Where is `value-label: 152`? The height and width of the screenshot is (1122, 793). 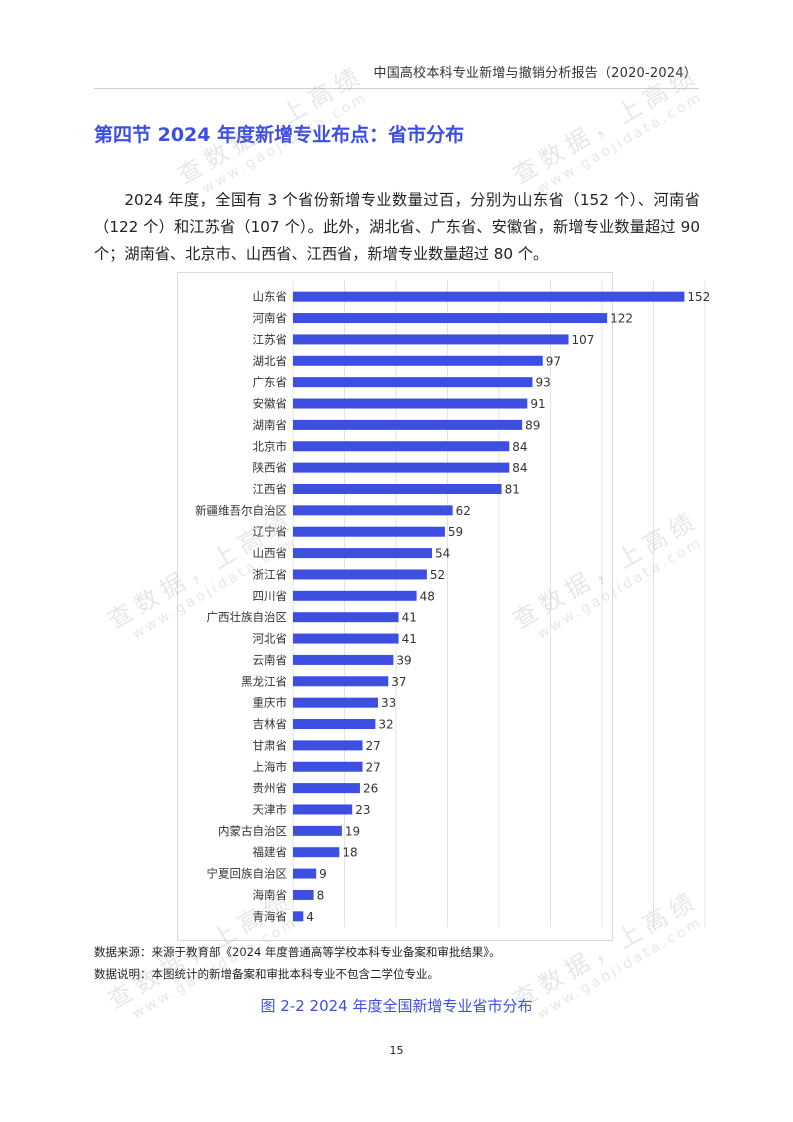 value-label: 152 is located at coordinates (698, 297).